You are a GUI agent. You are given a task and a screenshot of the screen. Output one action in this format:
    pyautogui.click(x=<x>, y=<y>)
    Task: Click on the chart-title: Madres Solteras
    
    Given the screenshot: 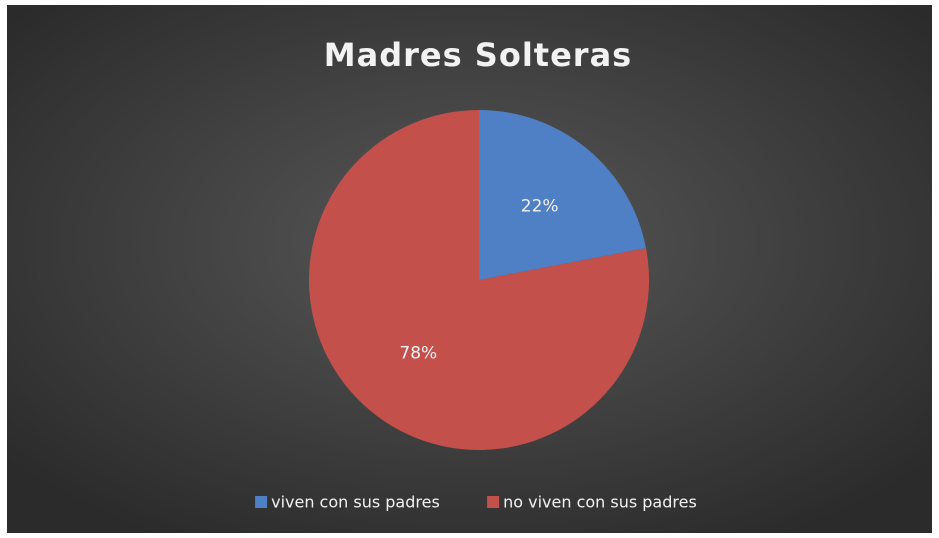 What is the action you would take?
    pyautogui.click(x=478, y=55)
    